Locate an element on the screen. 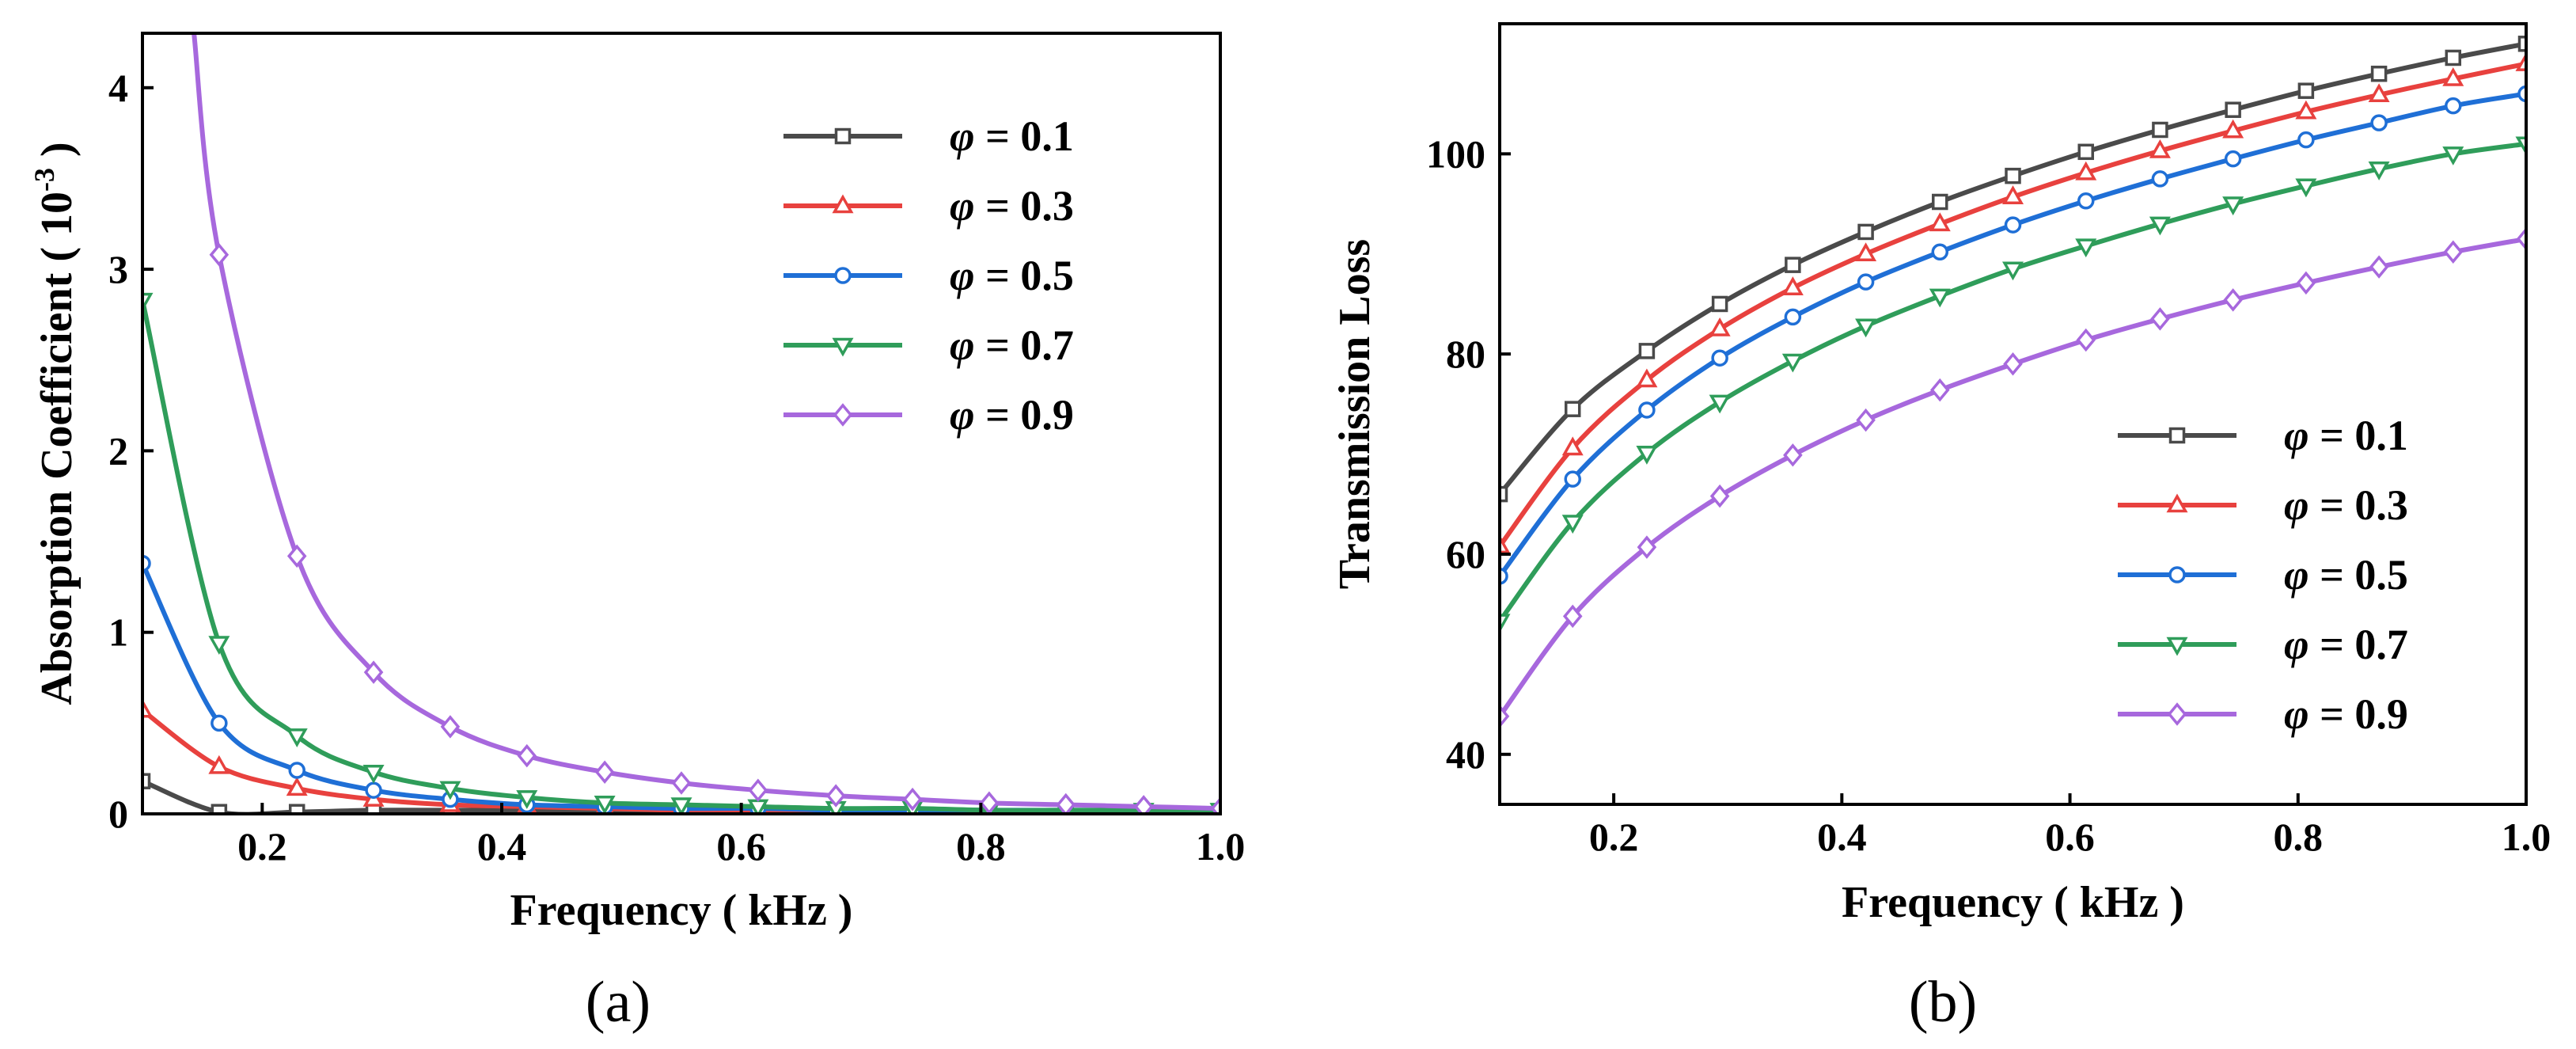 Image resolution: width=2576 pixels, height=1049 pixels. panel-a-y-tick-label: 1 is located at coordinates (118, 632).